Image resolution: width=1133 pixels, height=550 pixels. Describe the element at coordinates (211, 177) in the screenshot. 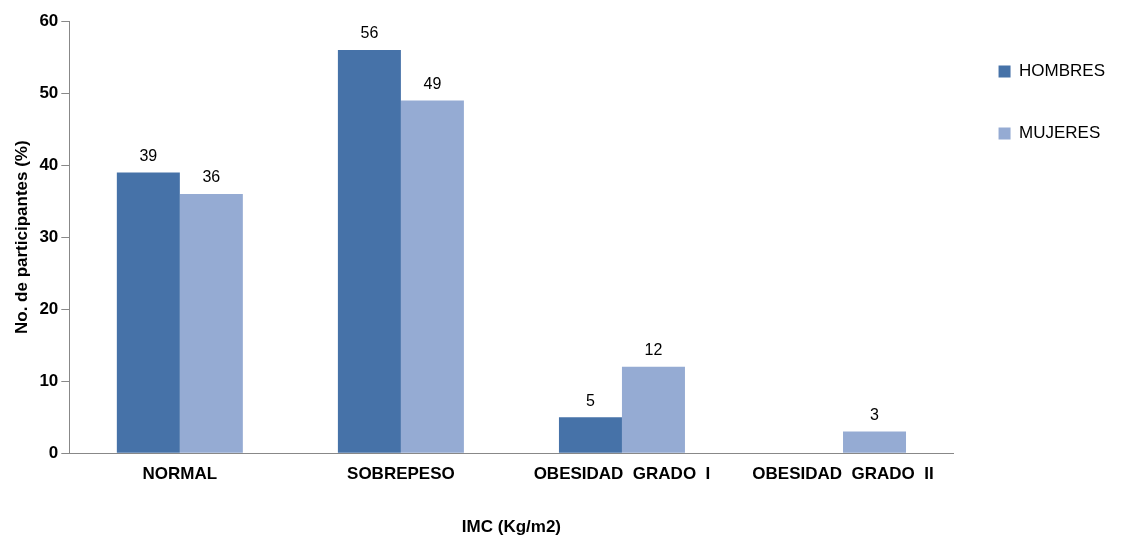

I see `data-label: 36` at that location.